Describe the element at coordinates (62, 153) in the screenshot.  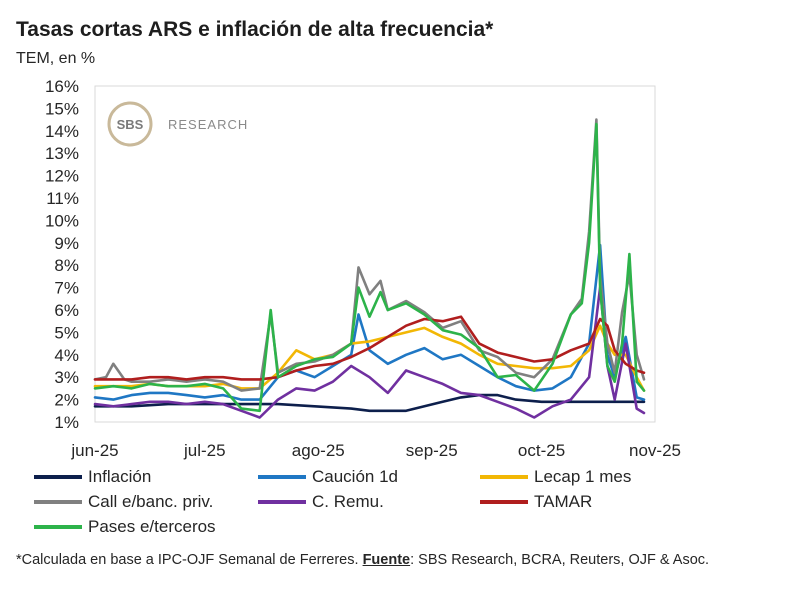
I see `y-tick-label: 13%` at that location.